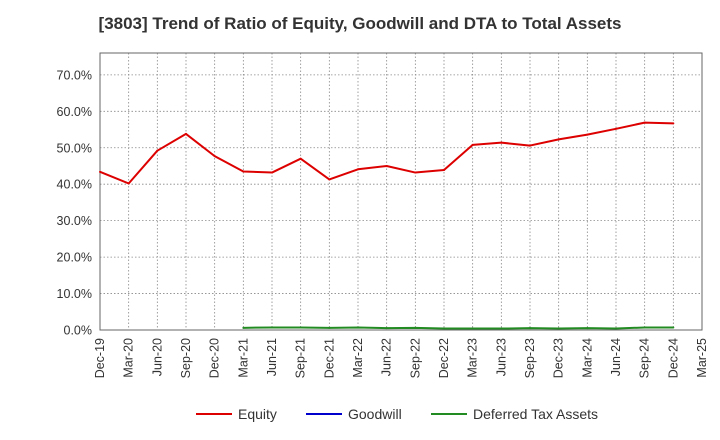 Image resolution: width=720 pixels, height=440 pixels. I want to click on y-tick-label: 60.0%, so click(74, 112).